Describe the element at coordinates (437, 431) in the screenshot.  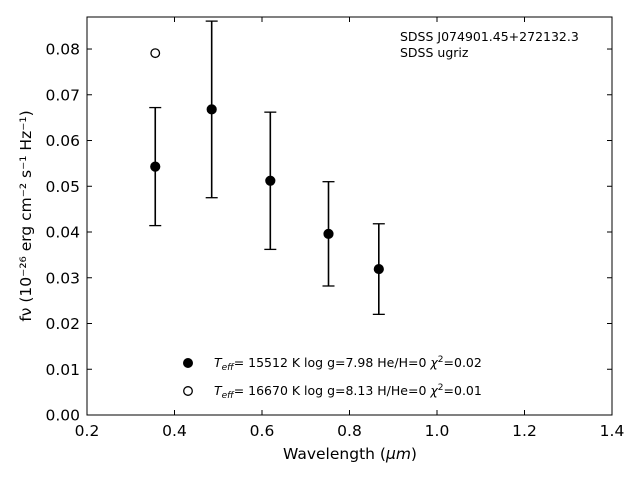
I see `x-tick-label: 1.0` at that location.